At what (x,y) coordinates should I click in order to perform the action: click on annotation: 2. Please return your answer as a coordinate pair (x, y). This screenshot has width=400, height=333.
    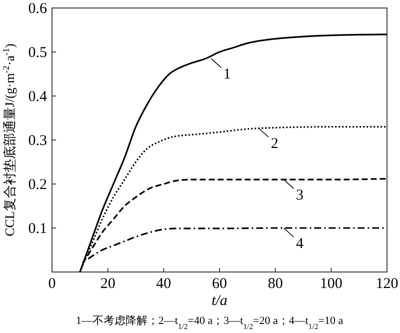
    Looking at the image, I should click on (274, 144).